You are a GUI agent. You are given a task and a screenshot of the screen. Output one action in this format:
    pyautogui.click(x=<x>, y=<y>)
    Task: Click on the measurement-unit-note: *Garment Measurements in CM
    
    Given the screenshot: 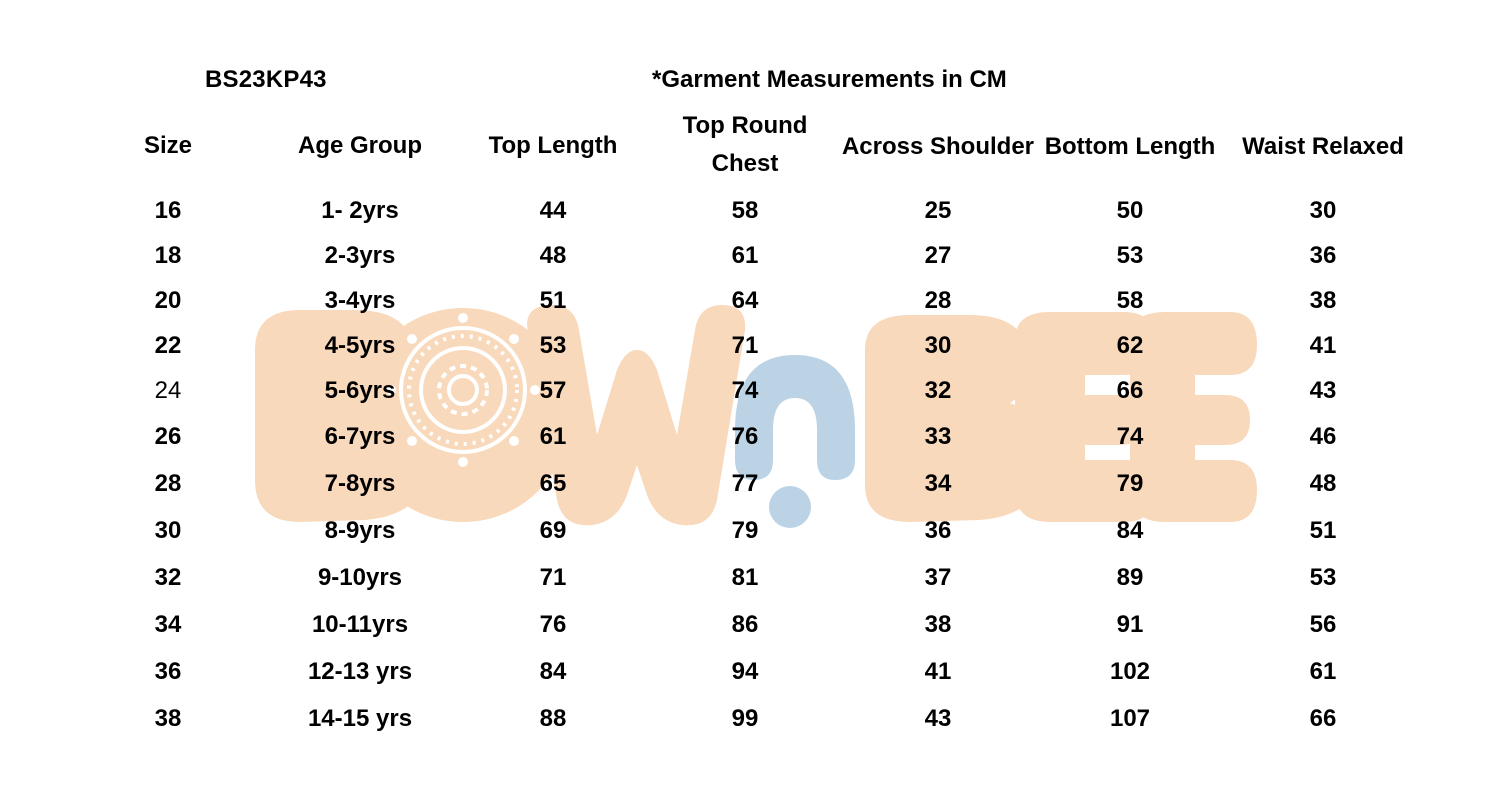 What is the action you would take?
    pyautogui.click(x=829, y=79)
    